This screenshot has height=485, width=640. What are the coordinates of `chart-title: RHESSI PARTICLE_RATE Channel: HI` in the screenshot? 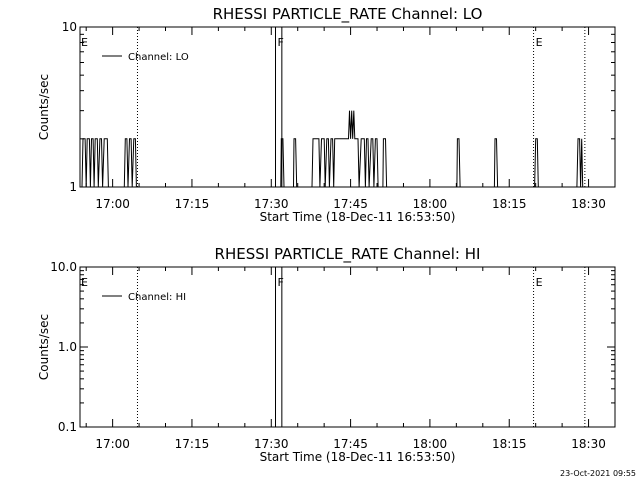 It's located at (348, 254).